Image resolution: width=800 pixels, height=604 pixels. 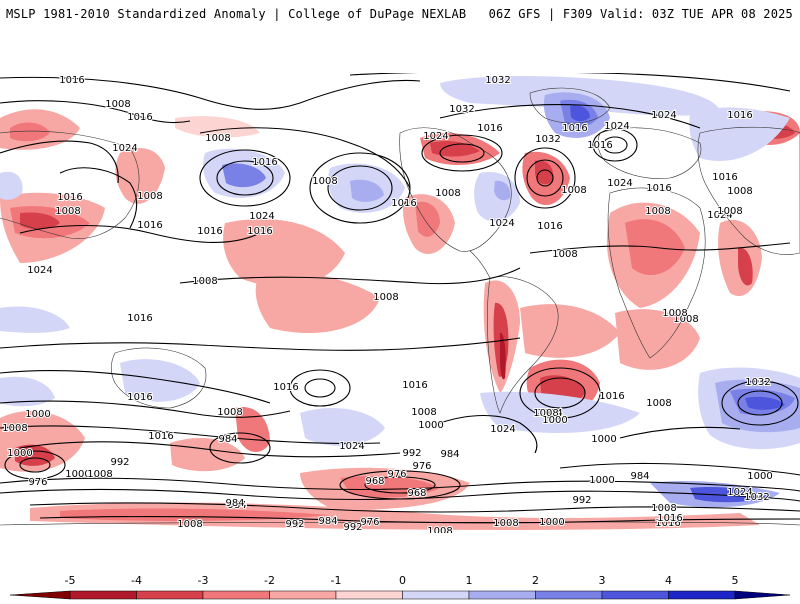 I want to click on colorbar-scale: -5 -4 -3 -2 -1 0 1 2 3 4 5, so click(x=400, y=587).